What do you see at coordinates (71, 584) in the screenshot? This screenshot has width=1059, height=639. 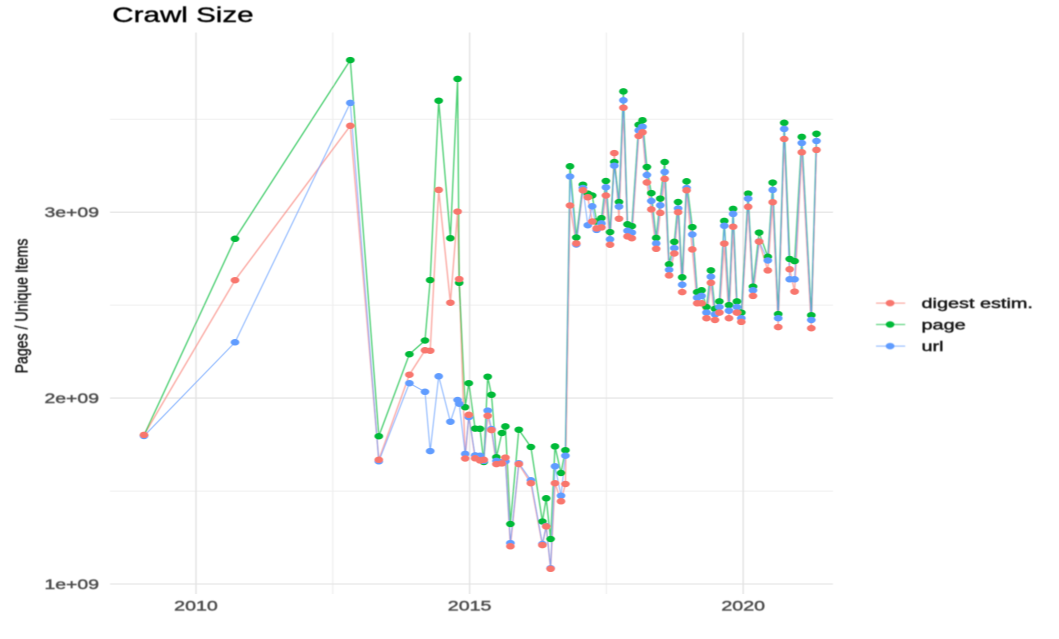 I see `svg-text: 1e+09` at bounding box center [71, 584].